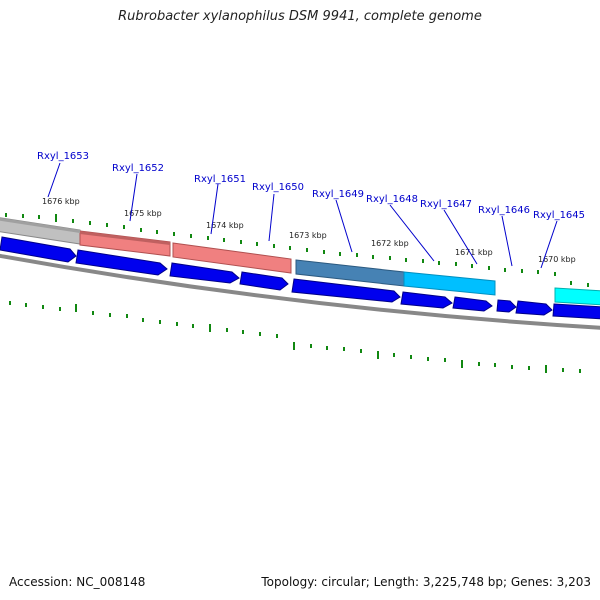 Image resolution: width=600 pixels, height=600 pixels. What do you see at coordinates (446, 204) in the screenshot?
I see `gene-label: Rxyl_1647` at bounding box center [446, 204].